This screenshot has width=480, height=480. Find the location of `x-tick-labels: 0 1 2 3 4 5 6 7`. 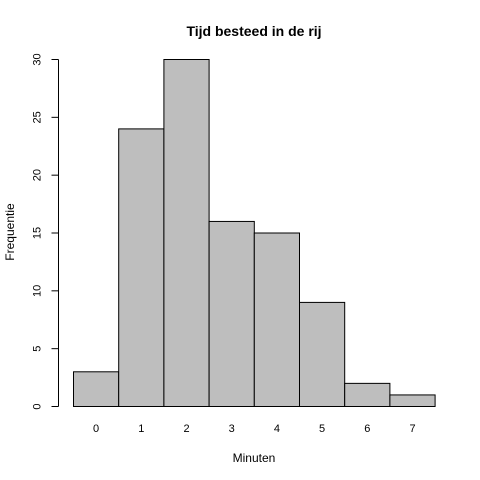

x-tick-labels: 0 1 2 3 4 5 6 7 is located at coordinates (254, 429).